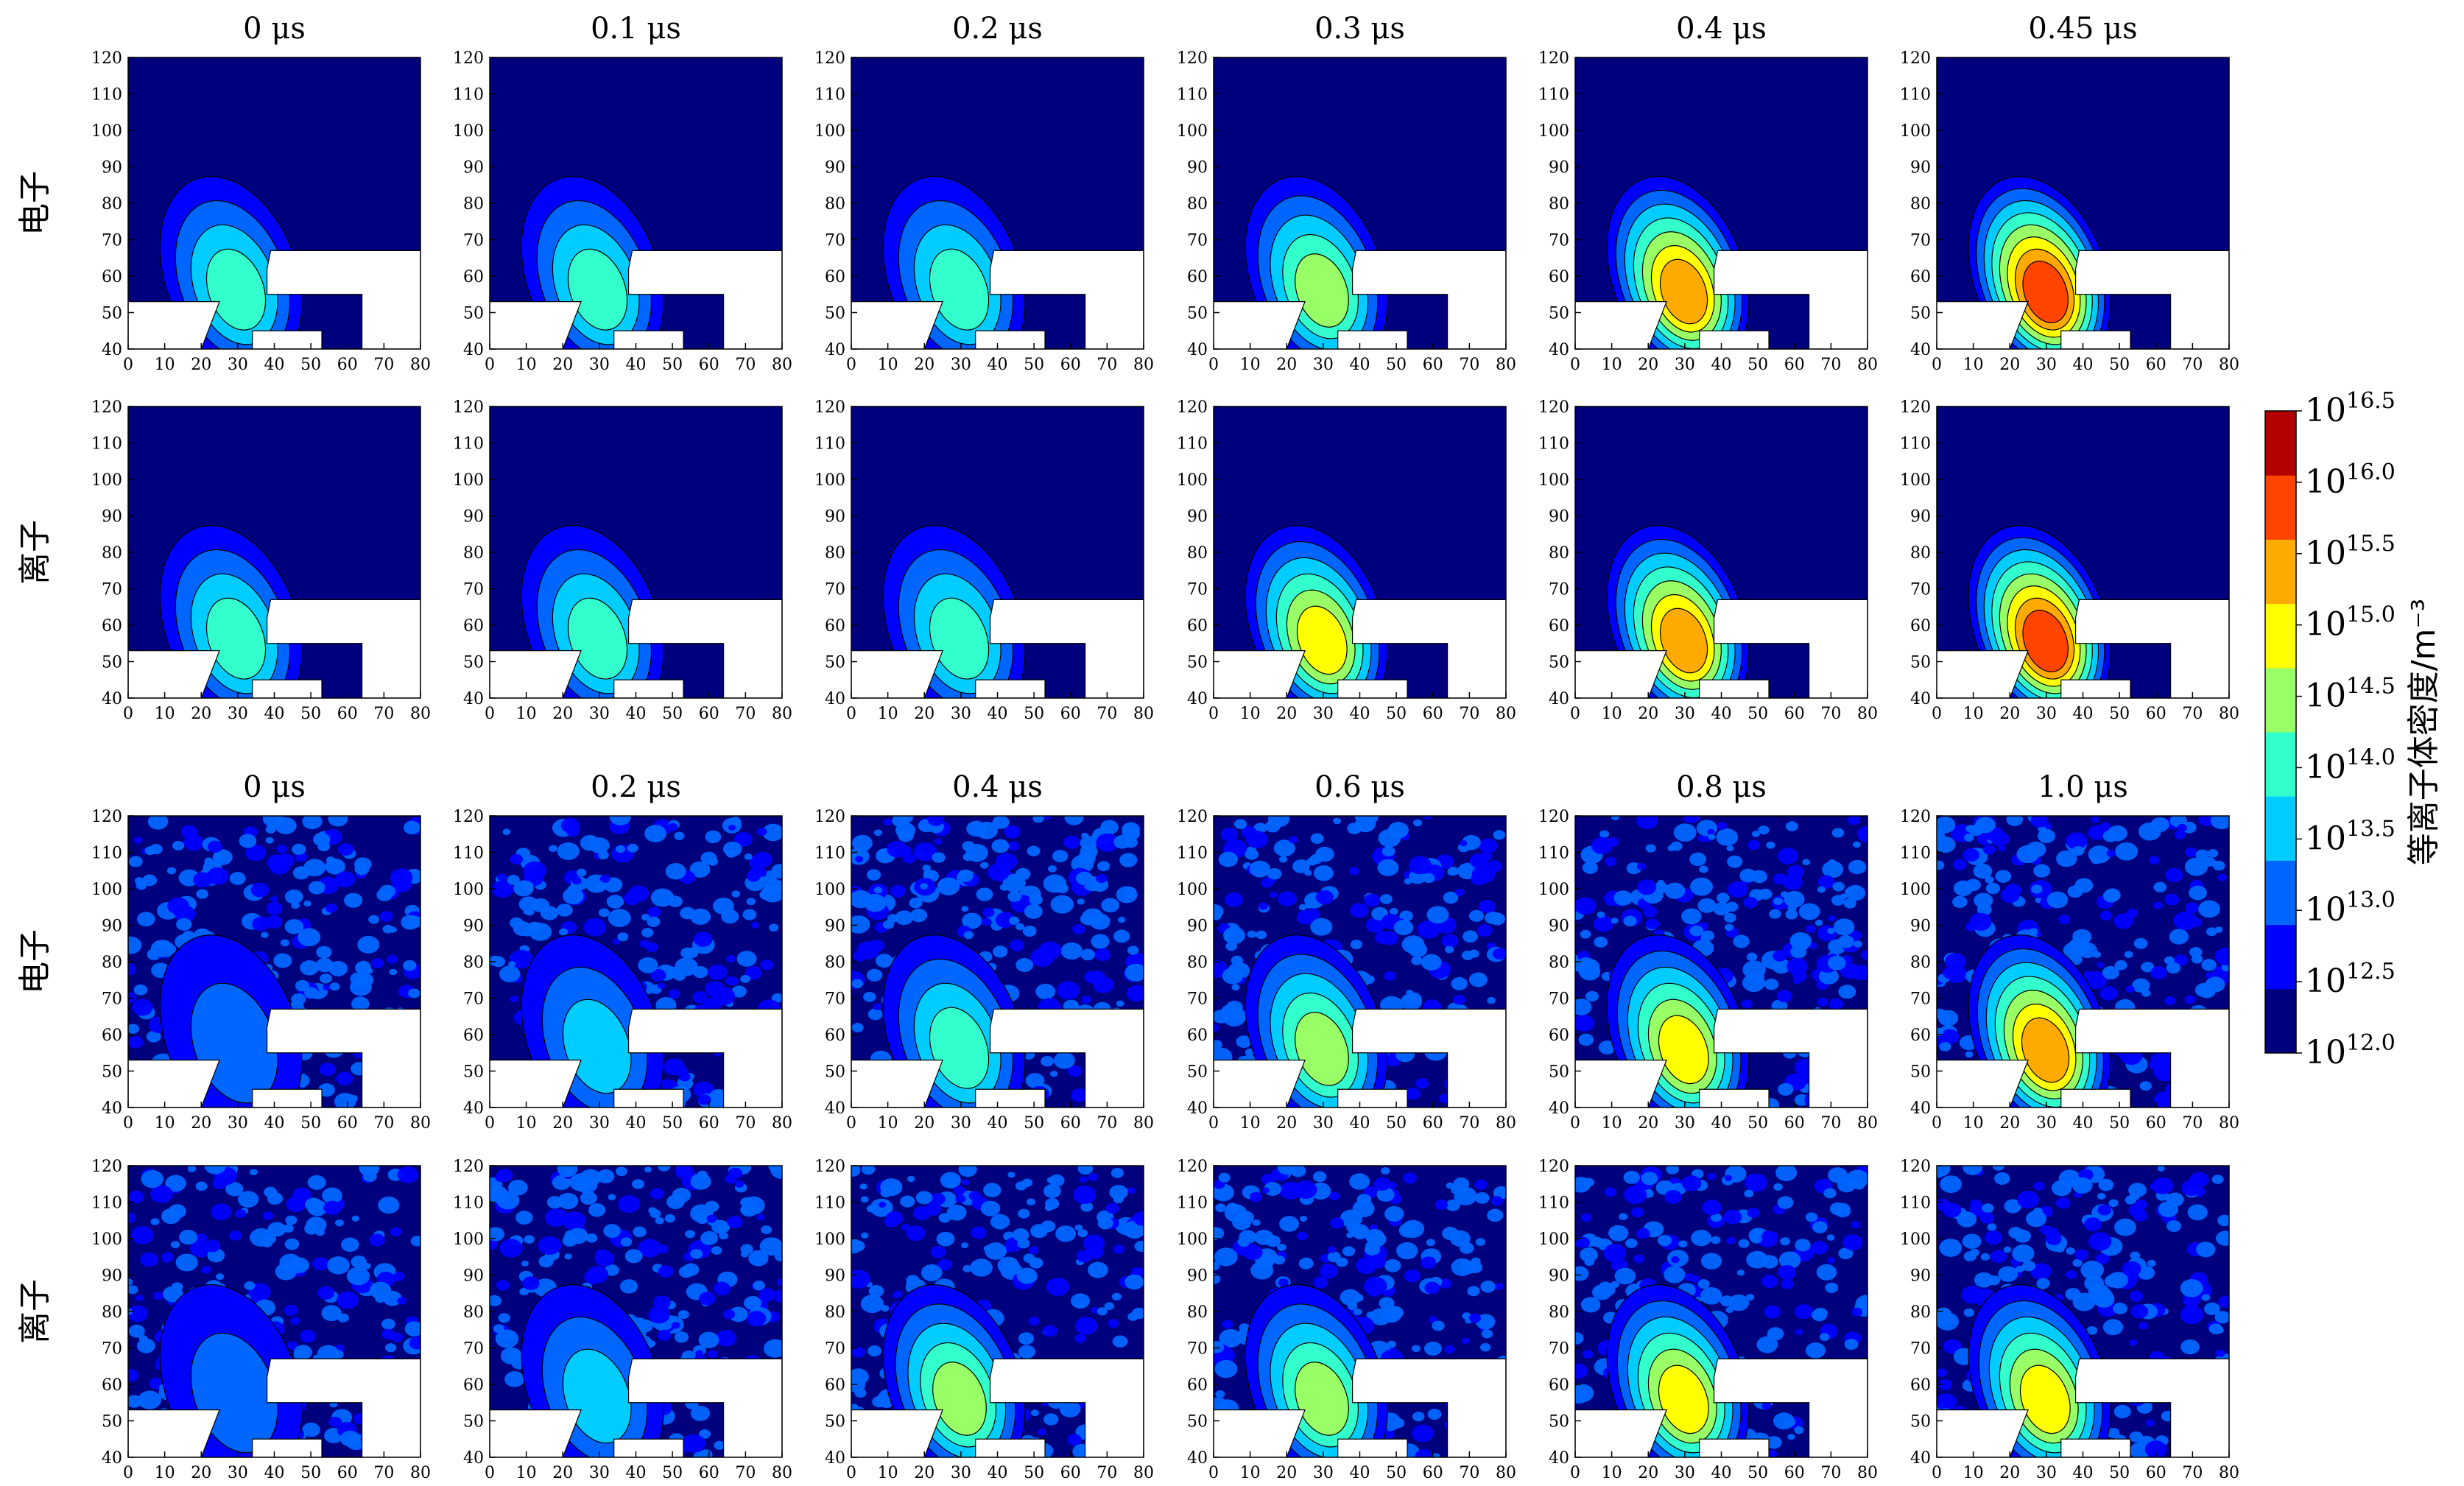 The width and height of the screenshot is (2464, 1486). What do you see at coordinates (2350, 1050) in the screenshot?
I see `colorbar-tick-label: 1012.0` at bounding box center [2350, 1050].